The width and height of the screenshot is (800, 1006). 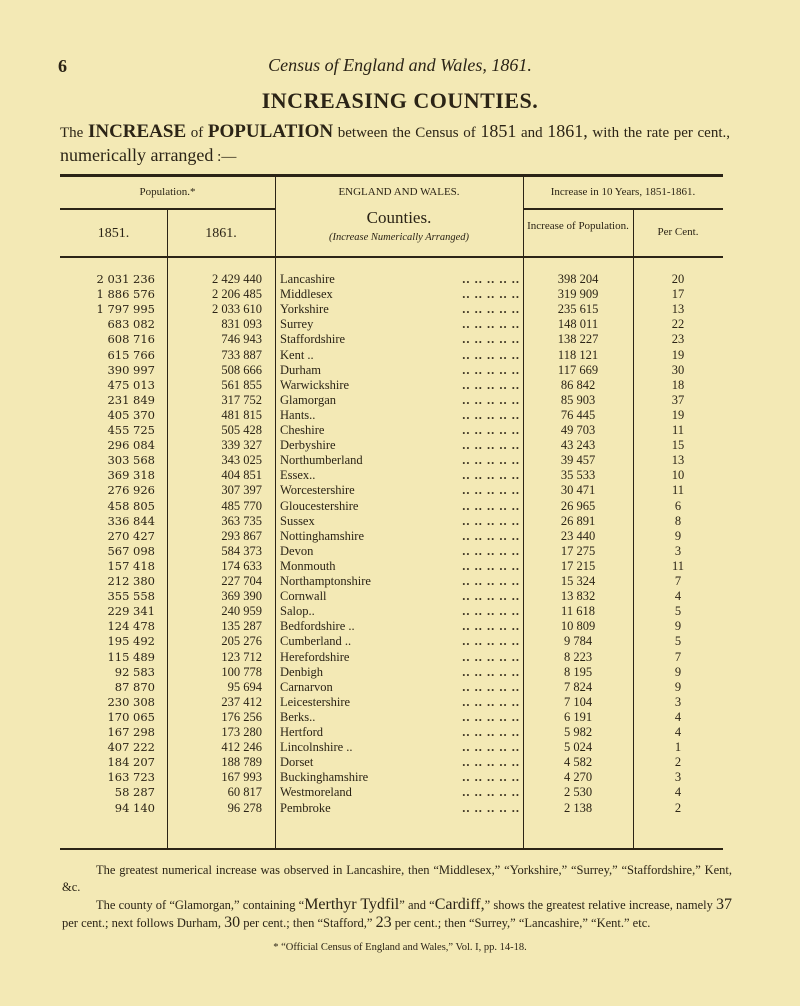 What do you see at coordinates (678, 686) in the screenshot?
I see `percent-value: 9` at bounding box center [678, 686].